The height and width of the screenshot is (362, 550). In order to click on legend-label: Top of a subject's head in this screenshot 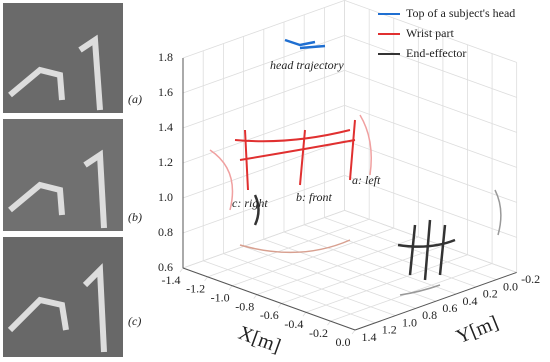, I will do `click(460, 13)`.